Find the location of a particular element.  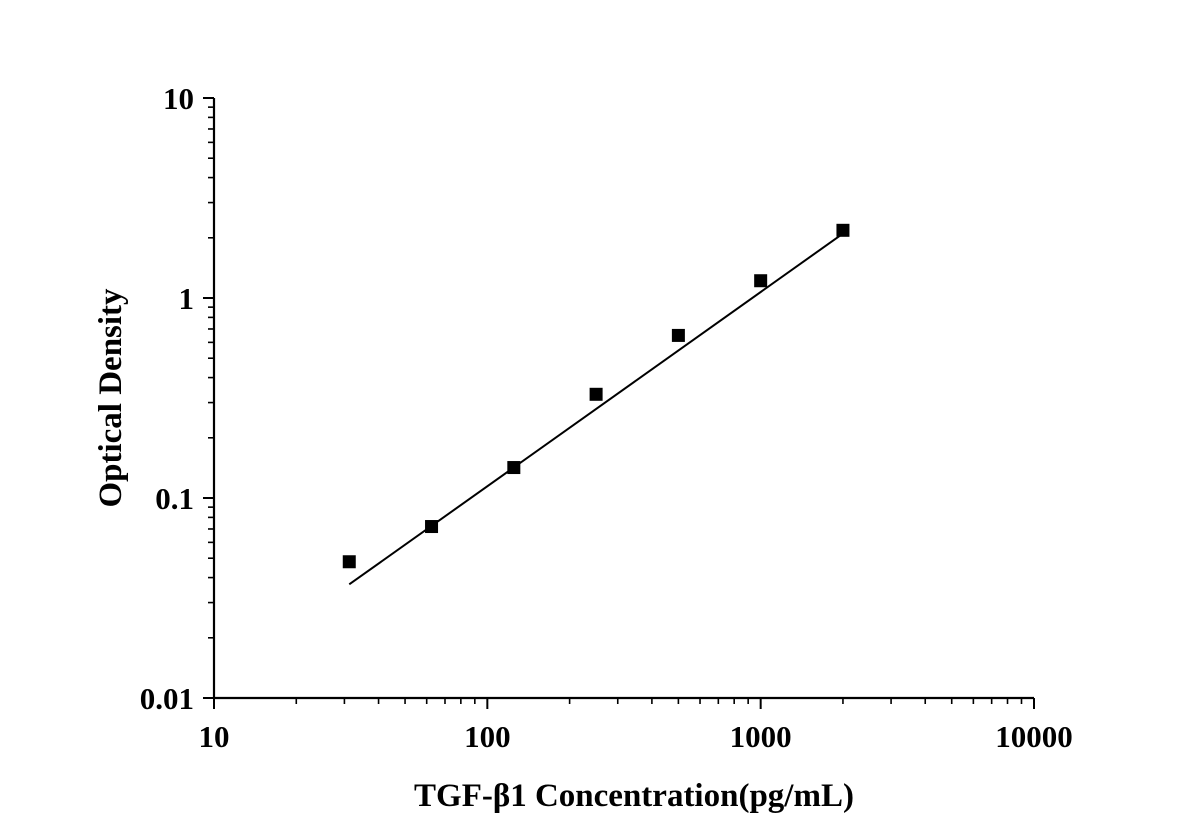

y-tick-label: 0.01 is located at coordinates (167, 698).